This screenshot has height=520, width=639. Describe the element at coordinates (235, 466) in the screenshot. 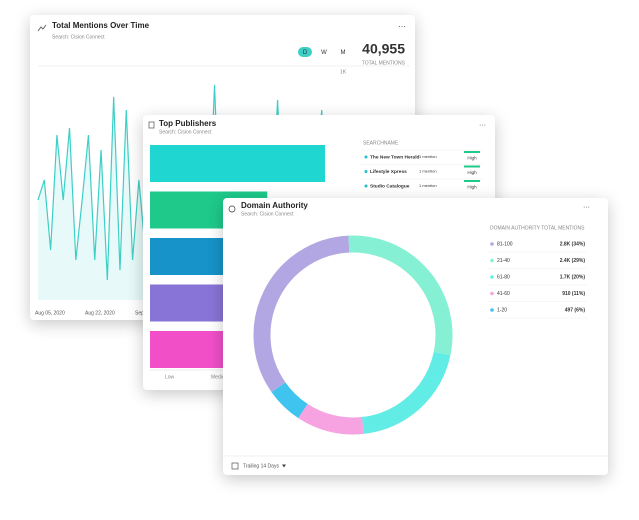

I see `calendar-icon` at that location.